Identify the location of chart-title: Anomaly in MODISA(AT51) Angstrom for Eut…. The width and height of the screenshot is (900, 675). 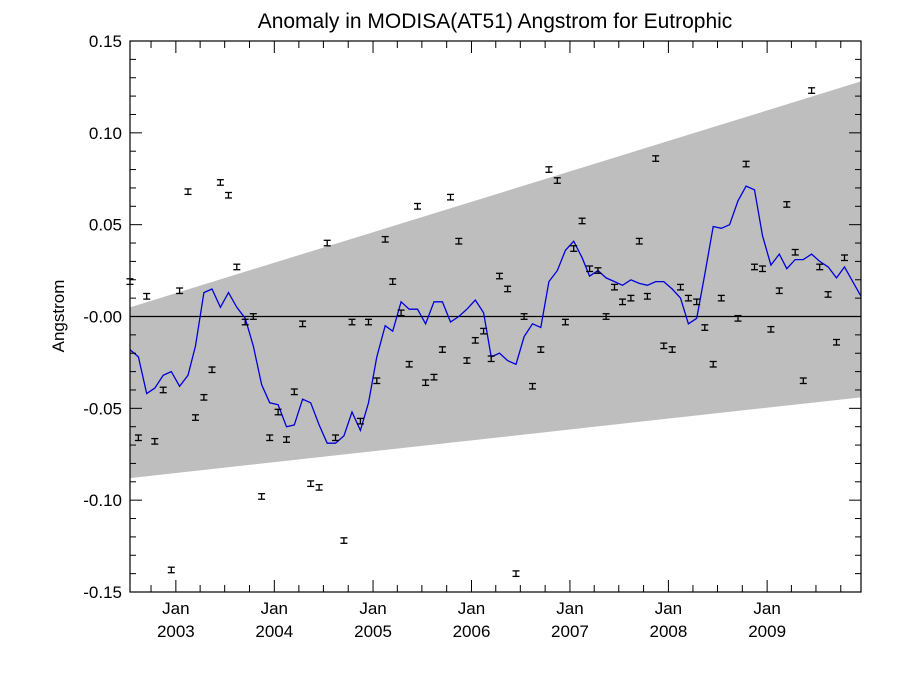
(495, 21).